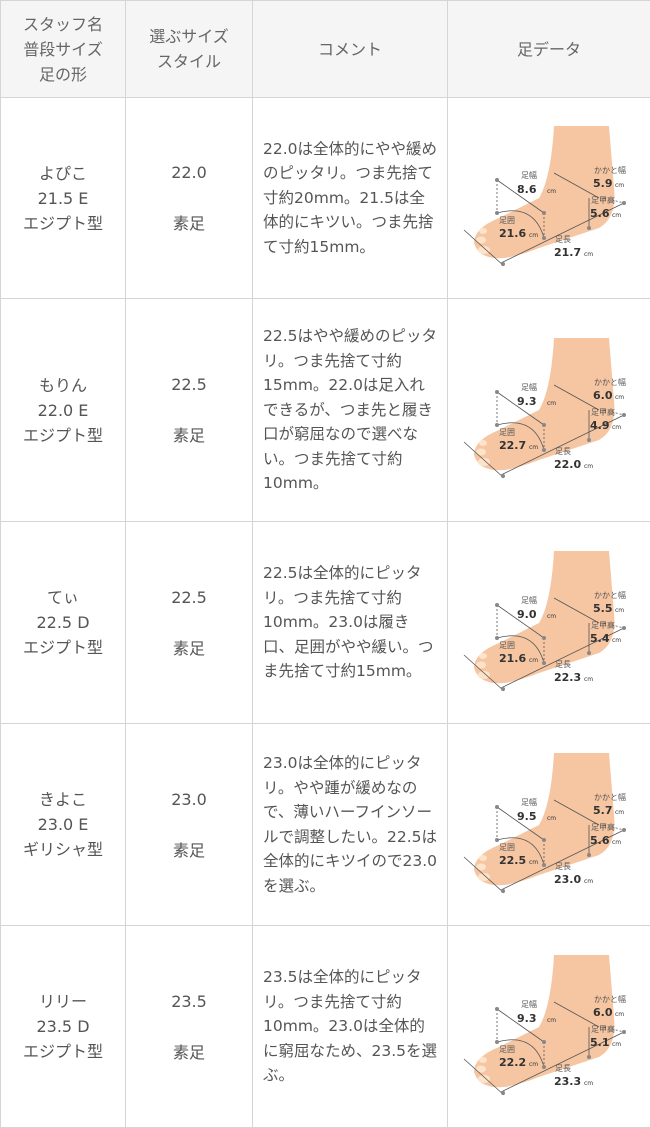  I want to click on foot-girth-value: 22.2, so click(512, 1062).